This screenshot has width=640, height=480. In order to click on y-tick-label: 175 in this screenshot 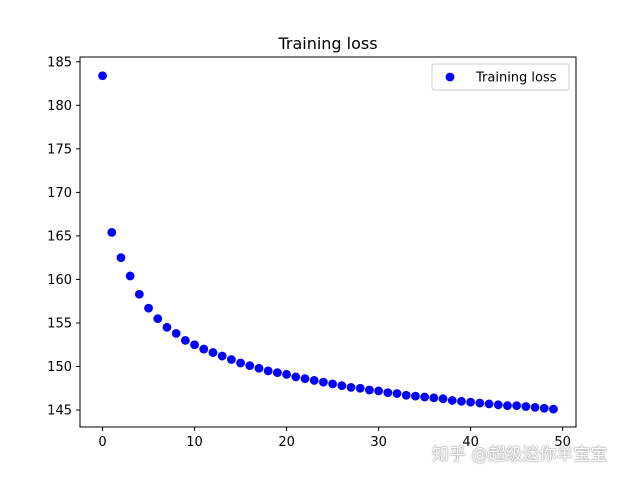, I will do `click(59, 149)`.